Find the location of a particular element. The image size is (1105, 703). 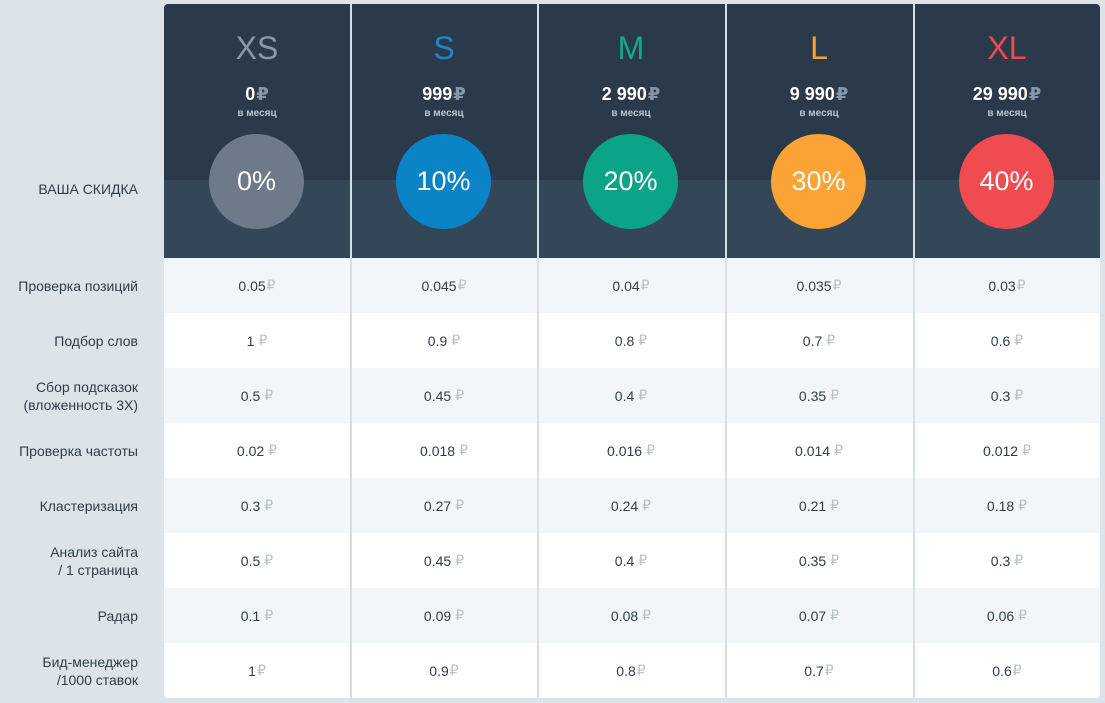

price-cell: 0.07 ₽ is located at coordinates (819, 615).